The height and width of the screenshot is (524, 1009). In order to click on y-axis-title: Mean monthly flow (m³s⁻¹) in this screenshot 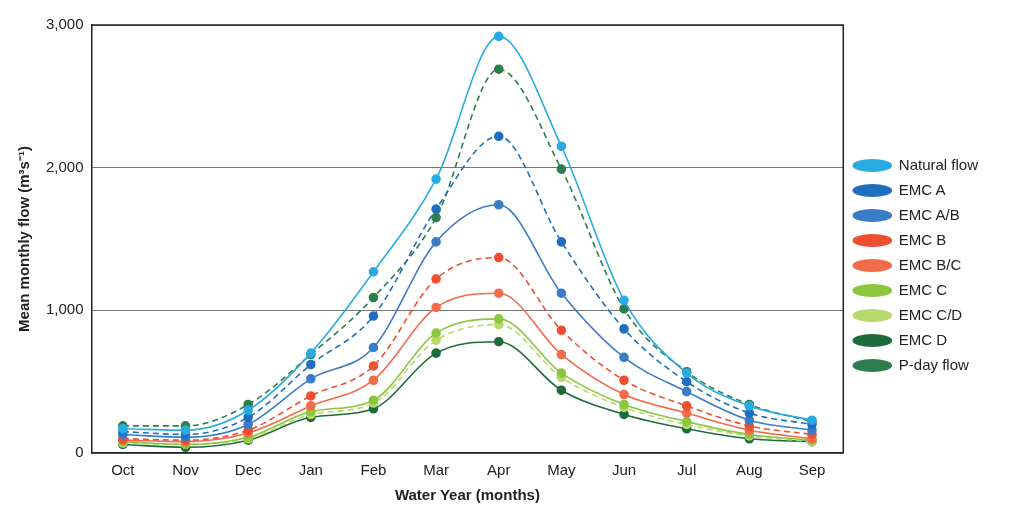, I will do `click(24, 239)`.